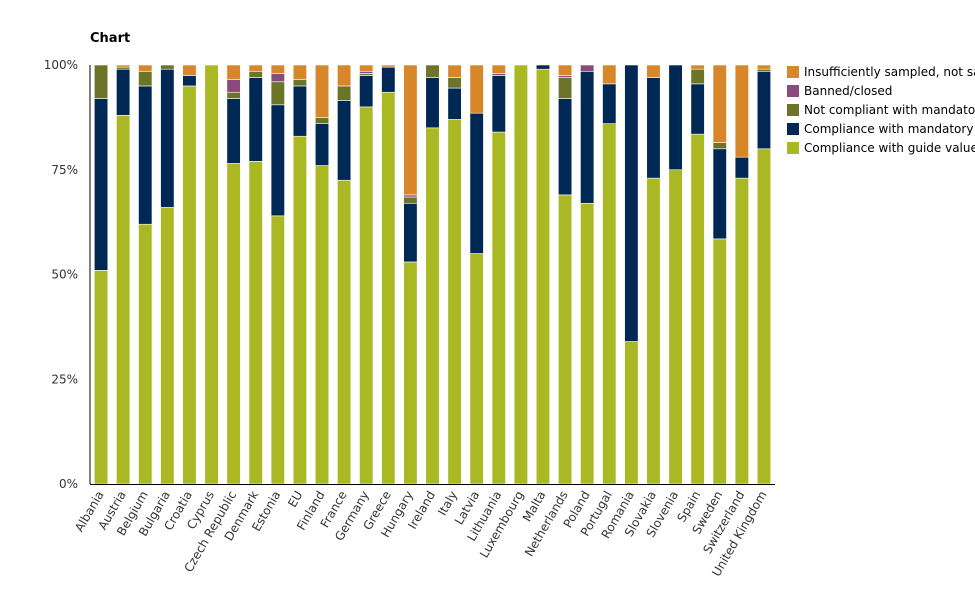 This screenshot has height=600, width=975. I want to click on legend-item: Banned/closed, so click(881, 90).